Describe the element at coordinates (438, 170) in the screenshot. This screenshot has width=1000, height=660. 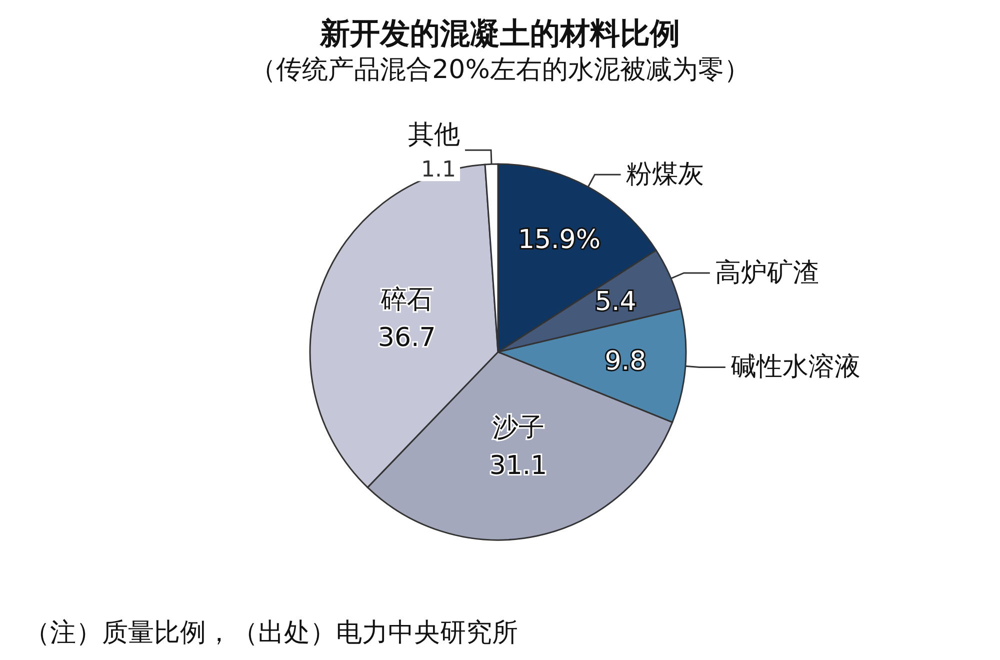
I see `data-label: 1.1` at that location.